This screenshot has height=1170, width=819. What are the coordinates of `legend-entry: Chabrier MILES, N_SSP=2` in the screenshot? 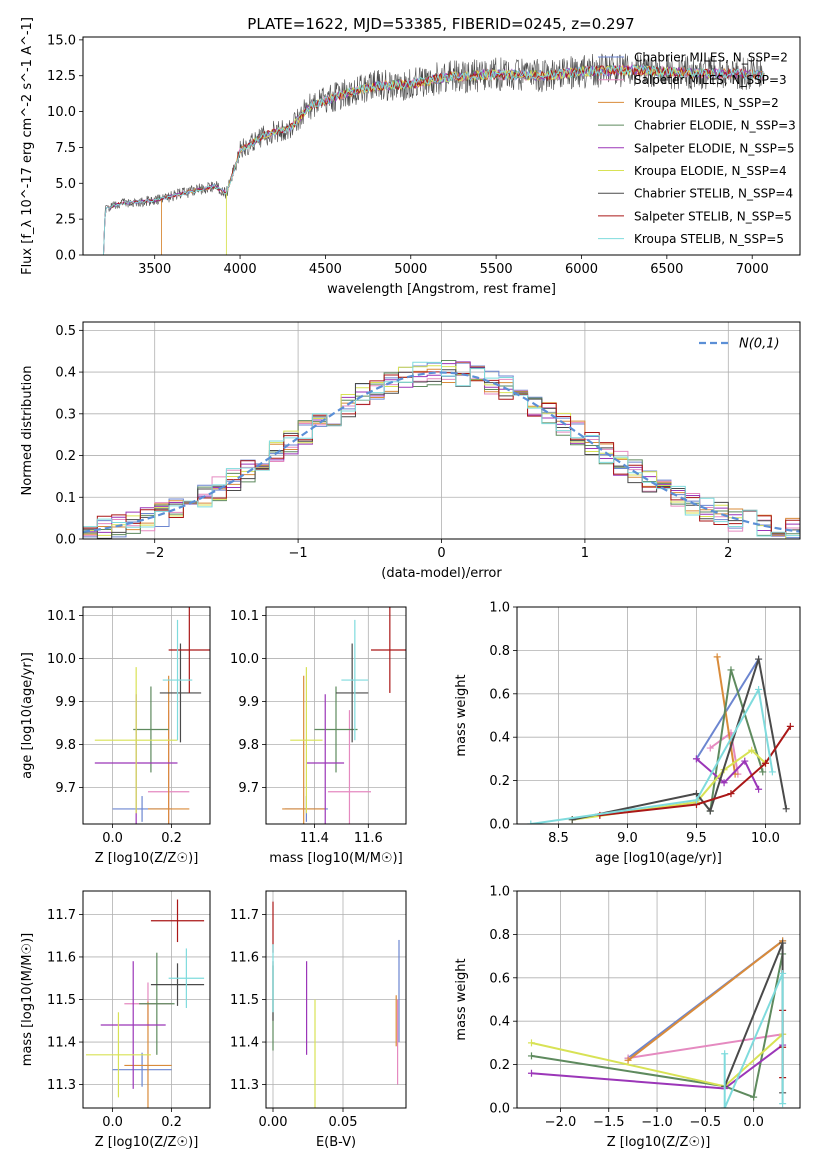 It's located at (711, 58).